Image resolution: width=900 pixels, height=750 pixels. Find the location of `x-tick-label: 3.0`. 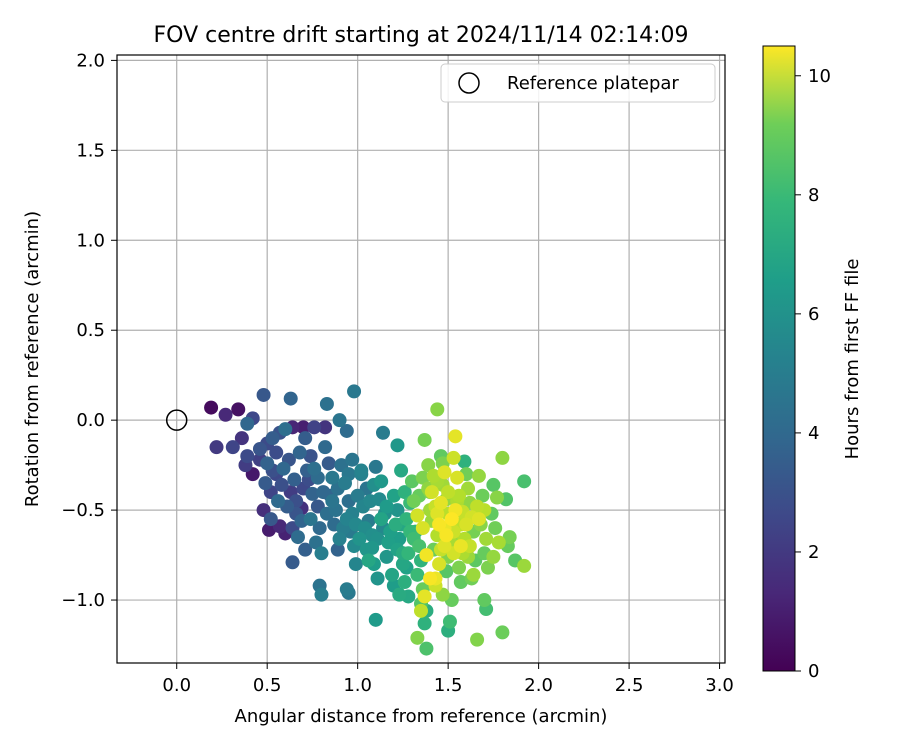

x-tick-label: 3.0 is located at coordinates (719, 685).